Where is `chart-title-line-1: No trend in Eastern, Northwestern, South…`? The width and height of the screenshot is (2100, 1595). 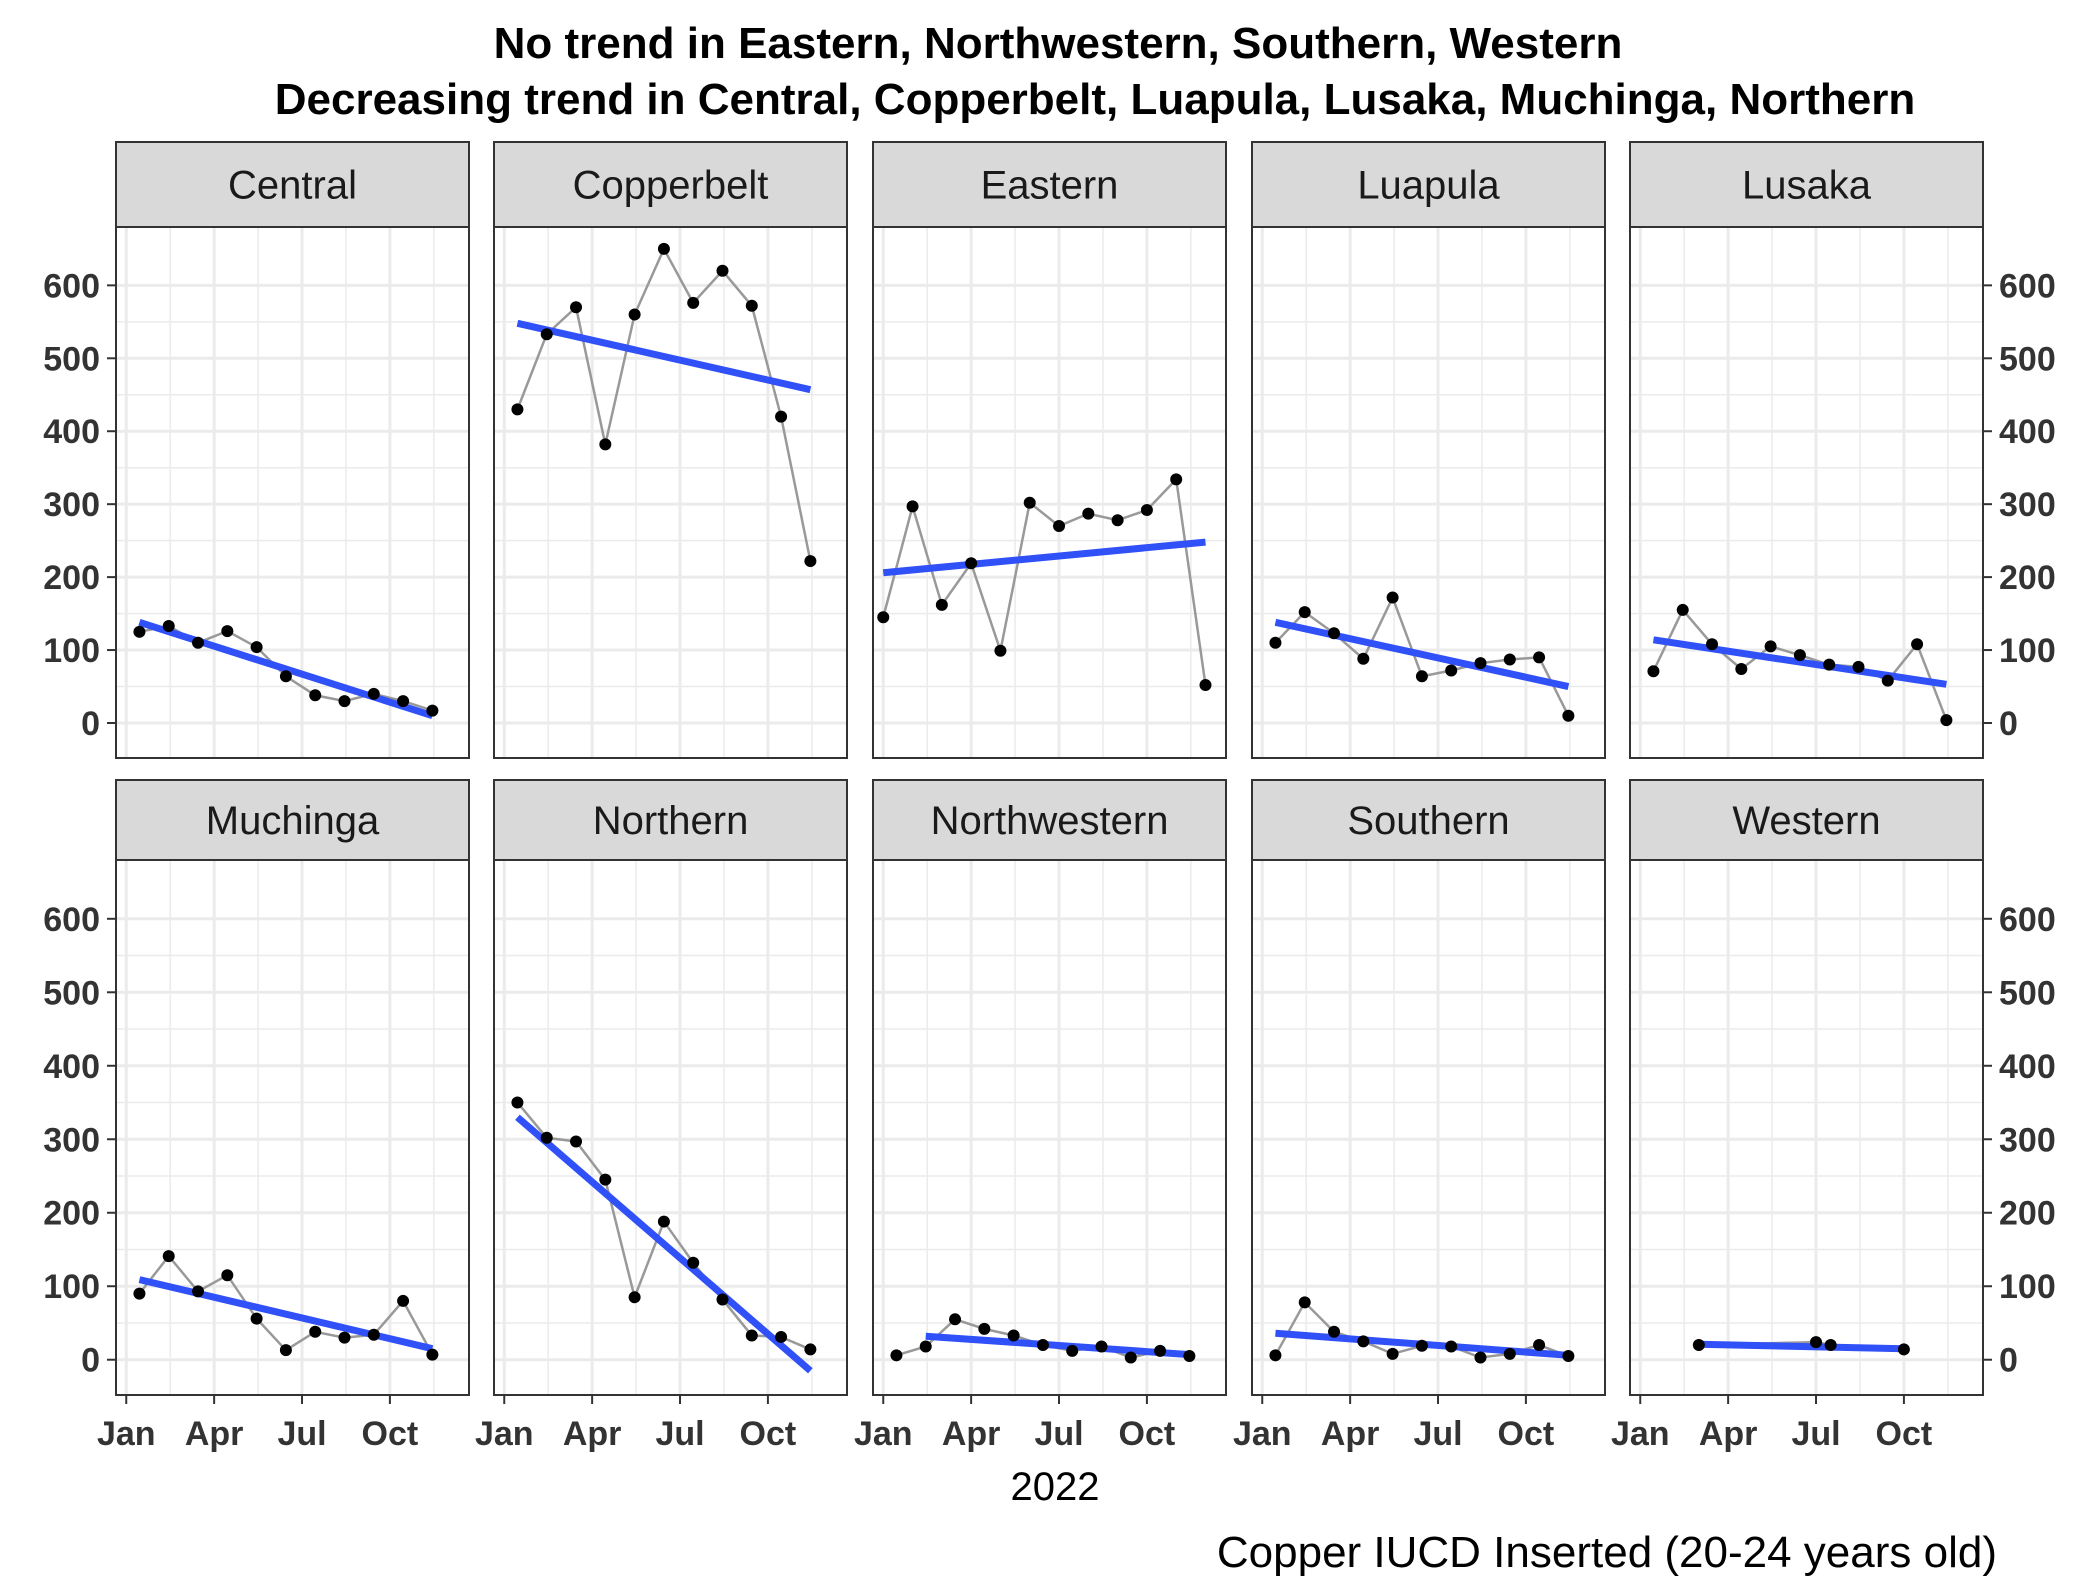 chart-title-line-1: No trend in Eastern, Northwestern, South… is located at coordinates (1058, 43).